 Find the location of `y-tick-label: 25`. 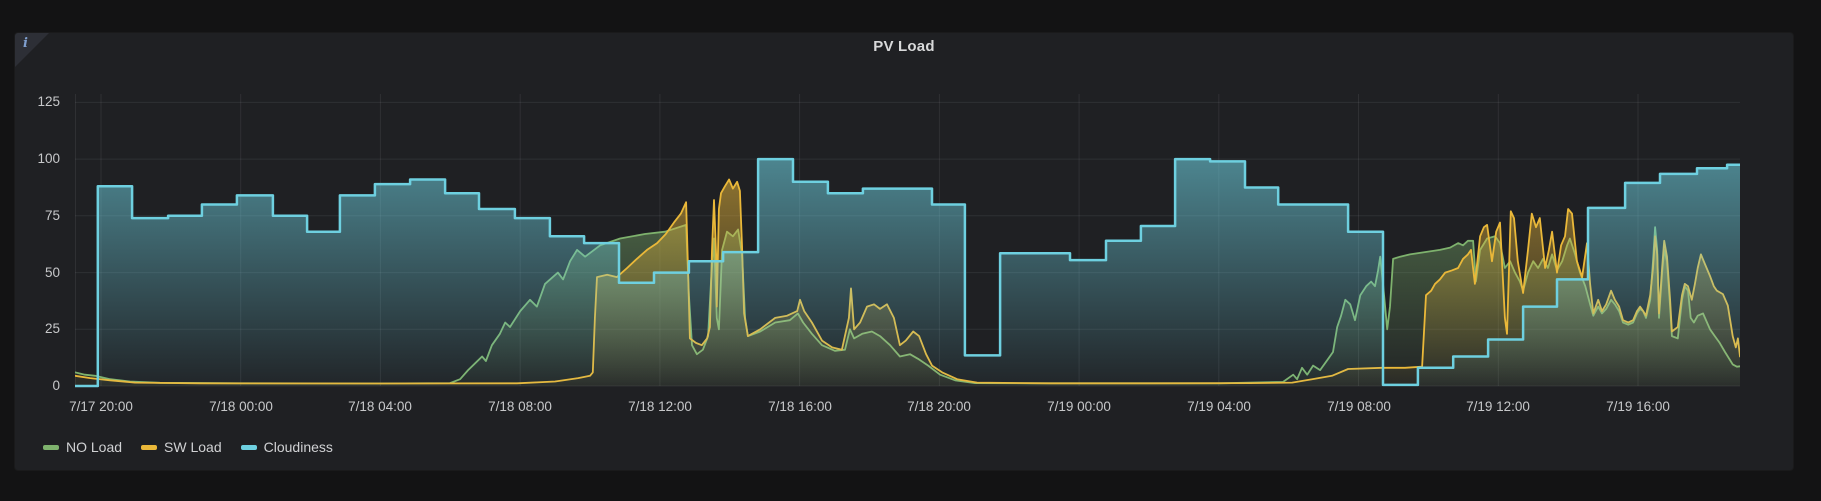

y-tick-label: 25 is located at coordinates (52, 328).